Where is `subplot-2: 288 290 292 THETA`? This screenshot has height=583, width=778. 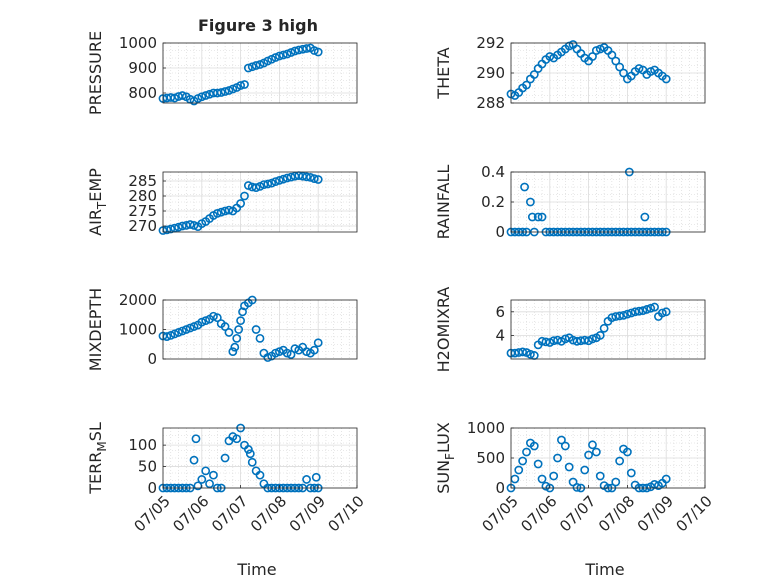
subplot-2: 288 290 292 THETA is located at coordinates (570, 73).